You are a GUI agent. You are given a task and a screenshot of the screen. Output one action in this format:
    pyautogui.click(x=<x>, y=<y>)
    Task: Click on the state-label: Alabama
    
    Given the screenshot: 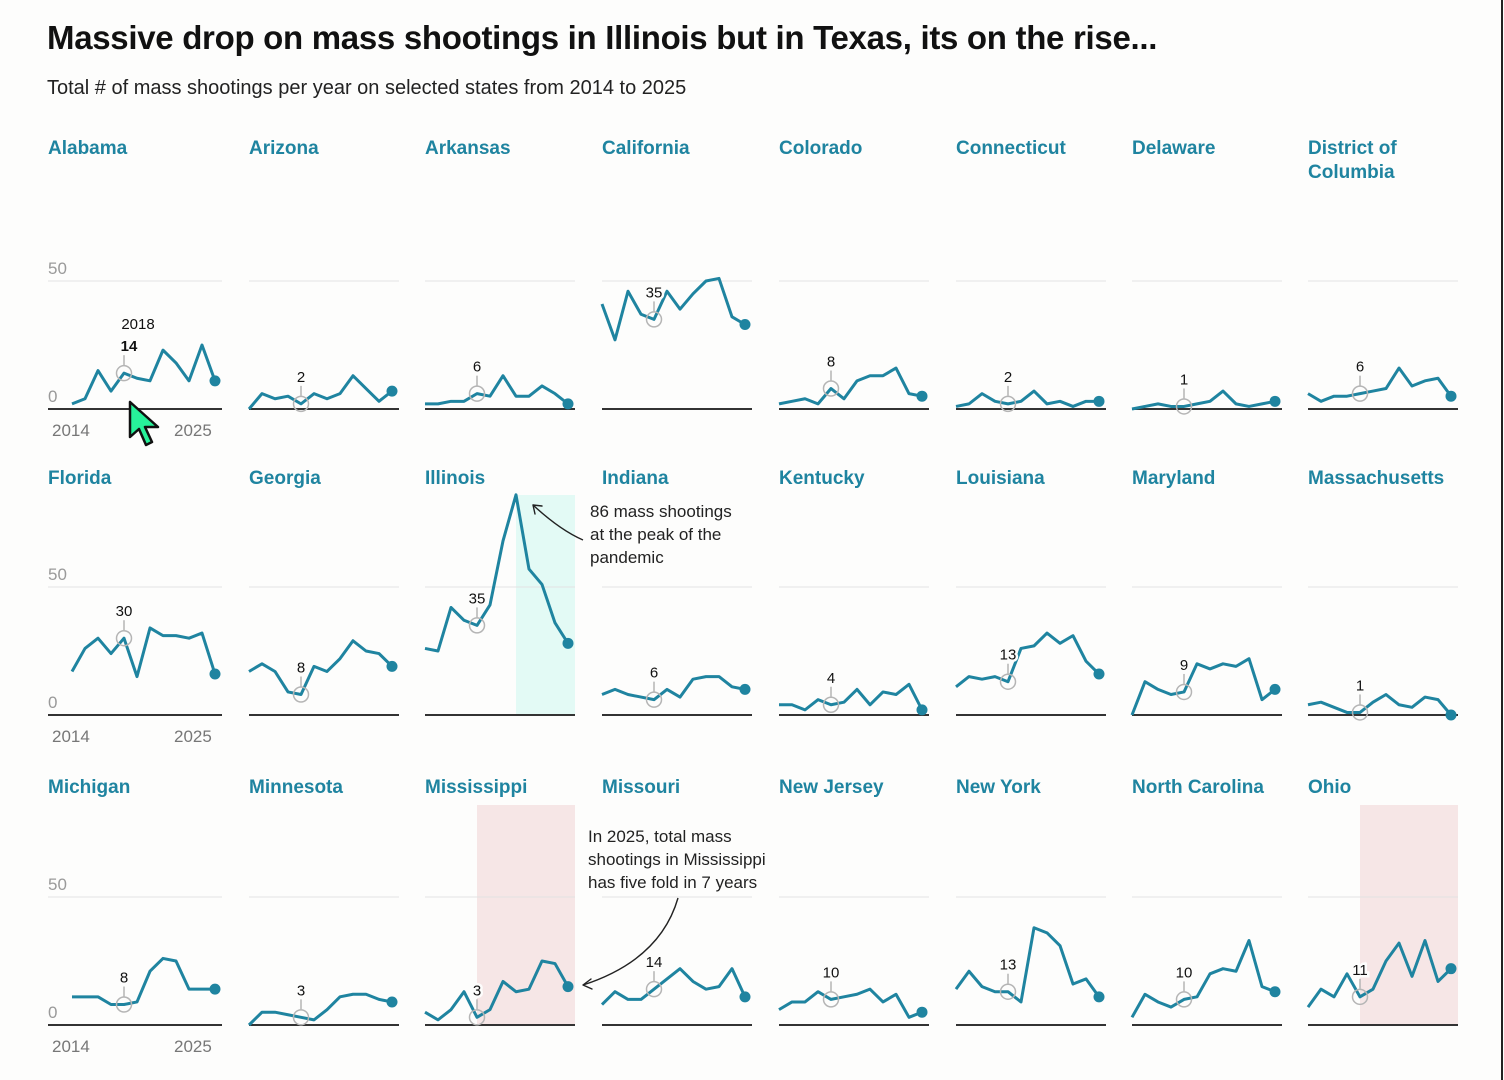 What is the action you would take?
    pyautogui.click(x=88, y=148)
    